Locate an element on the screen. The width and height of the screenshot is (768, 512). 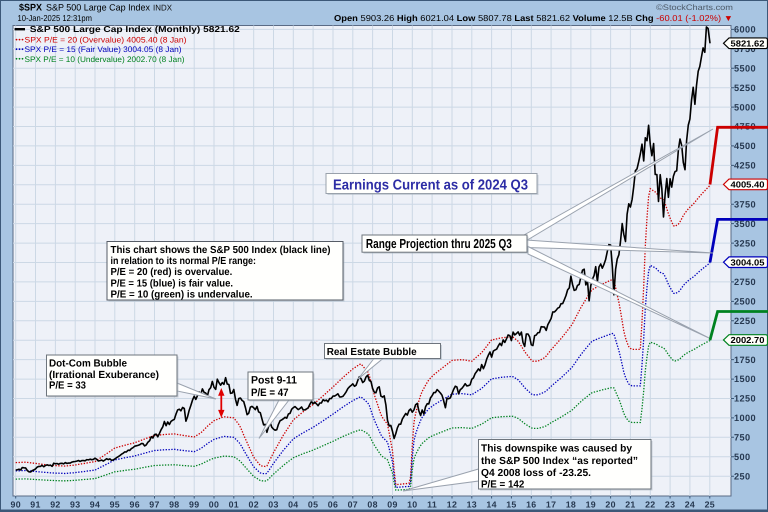
svg-text: S&P 500 Large Cap Index is located at coordinates (98, 7).